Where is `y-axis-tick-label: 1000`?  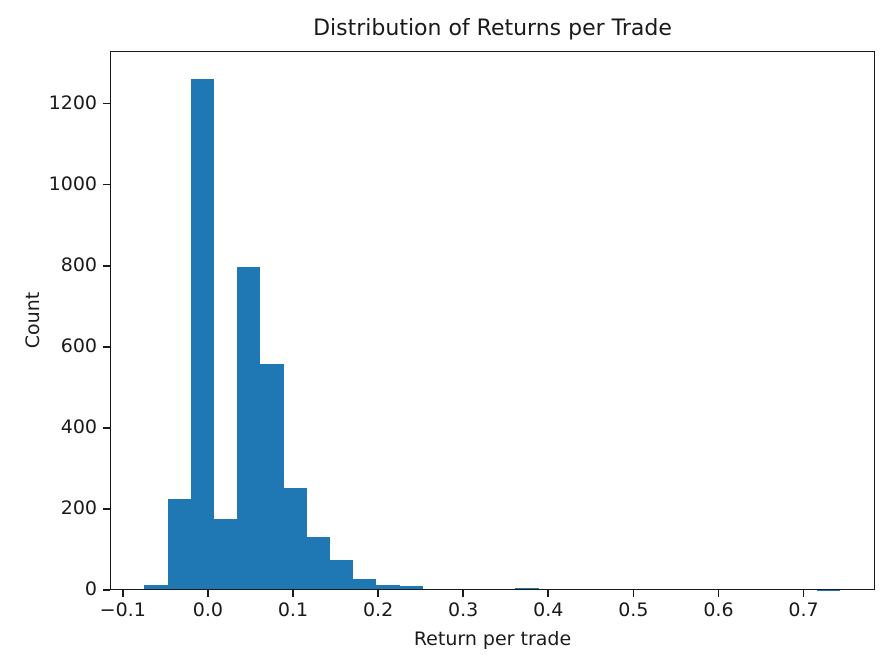 y-axis-tick-label: 1000 is located at coordinates (72, 183).